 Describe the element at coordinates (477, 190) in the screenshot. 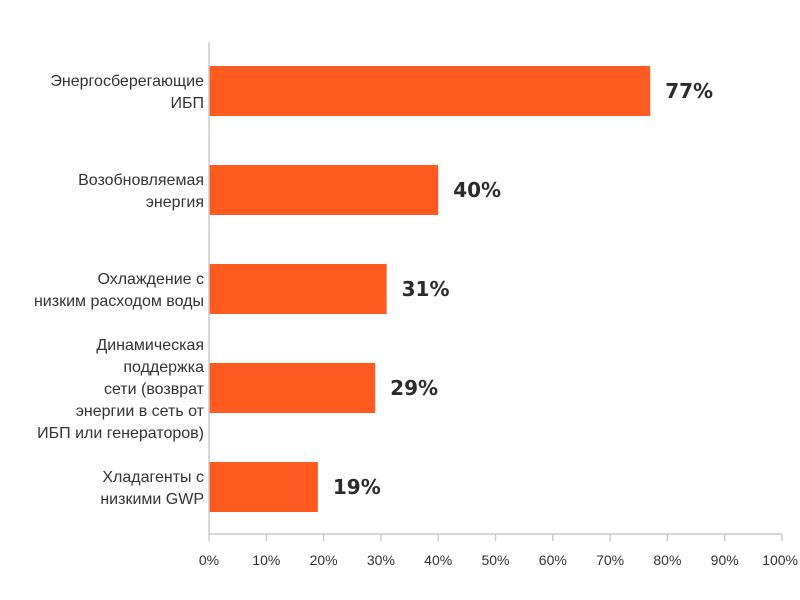

I see `value-label-1: 40%` at that location.